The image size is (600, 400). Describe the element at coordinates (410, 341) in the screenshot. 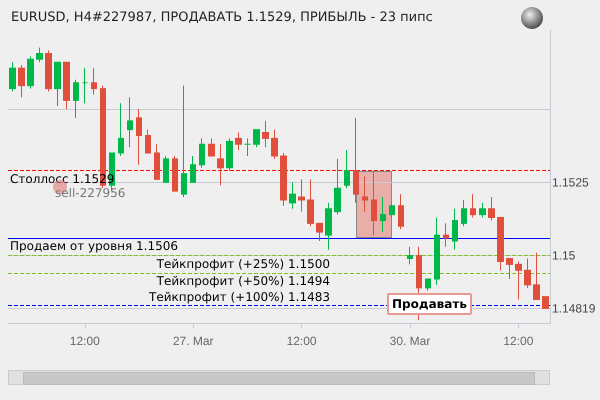

I see `x-tick-label: 30. Mar` at that location.